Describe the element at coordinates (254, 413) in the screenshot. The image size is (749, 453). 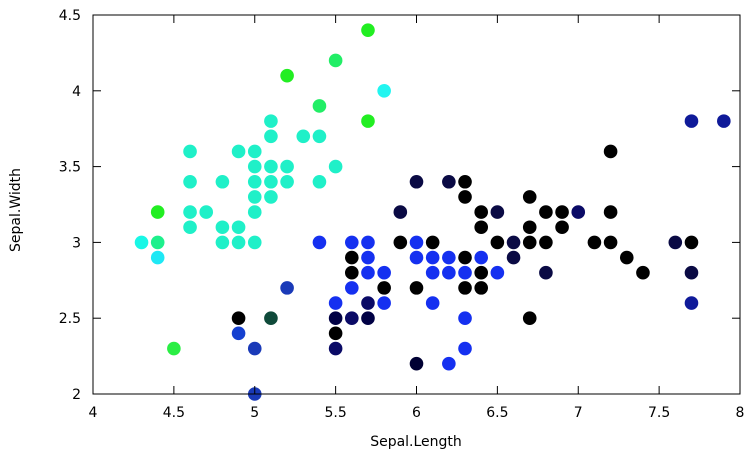
I see `x-tick-label: 5` at that location.